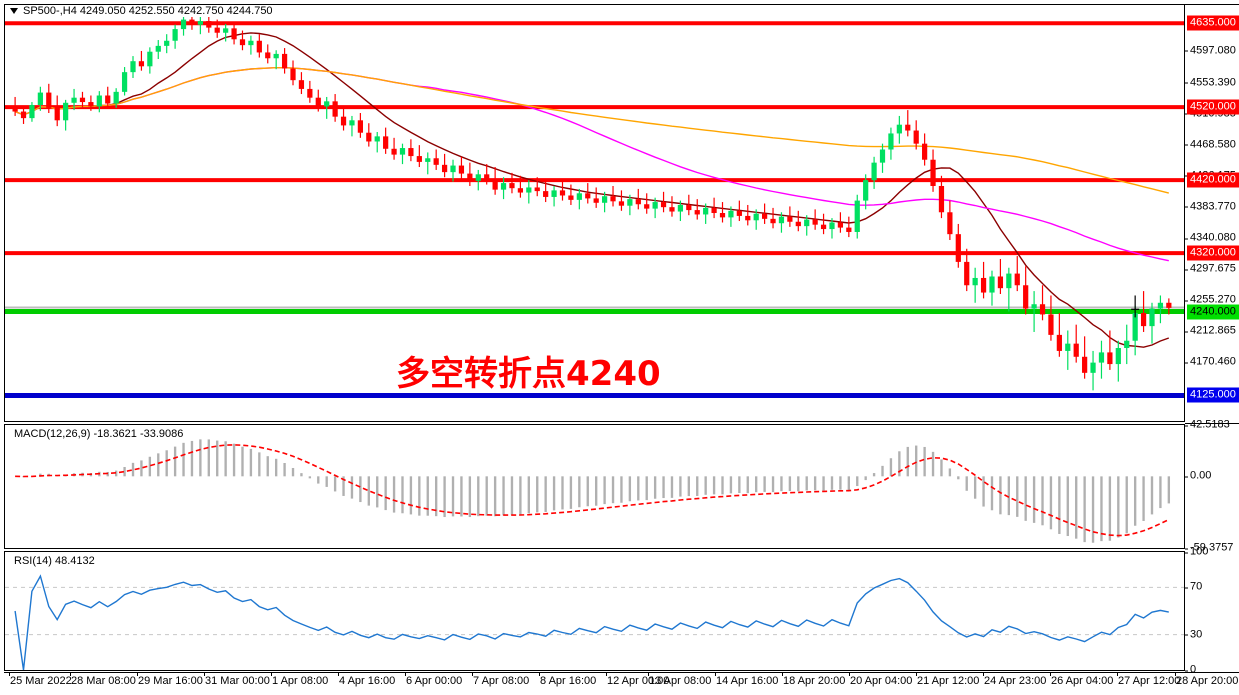 The width and height of the screenshot is (1239, 695). Describe the element at coordinates (1210, 269) in the screenshot. I see `price-scale-tick: 4297.675` at that location.